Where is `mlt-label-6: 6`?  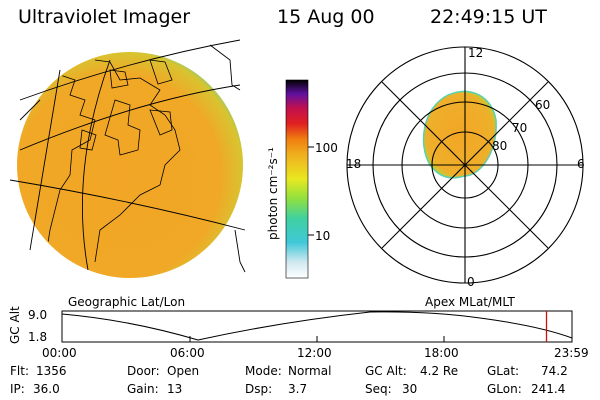
mlt-label-6: 6 is located at coordinates (581, 164).